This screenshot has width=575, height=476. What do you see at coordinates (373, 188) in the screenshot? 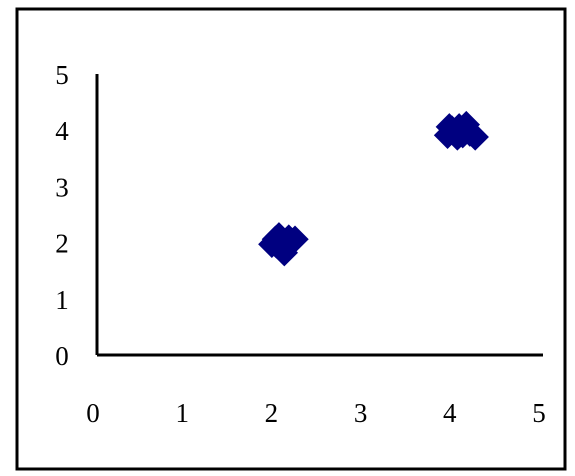
I see `data-points` at bounding box center [373, 188].